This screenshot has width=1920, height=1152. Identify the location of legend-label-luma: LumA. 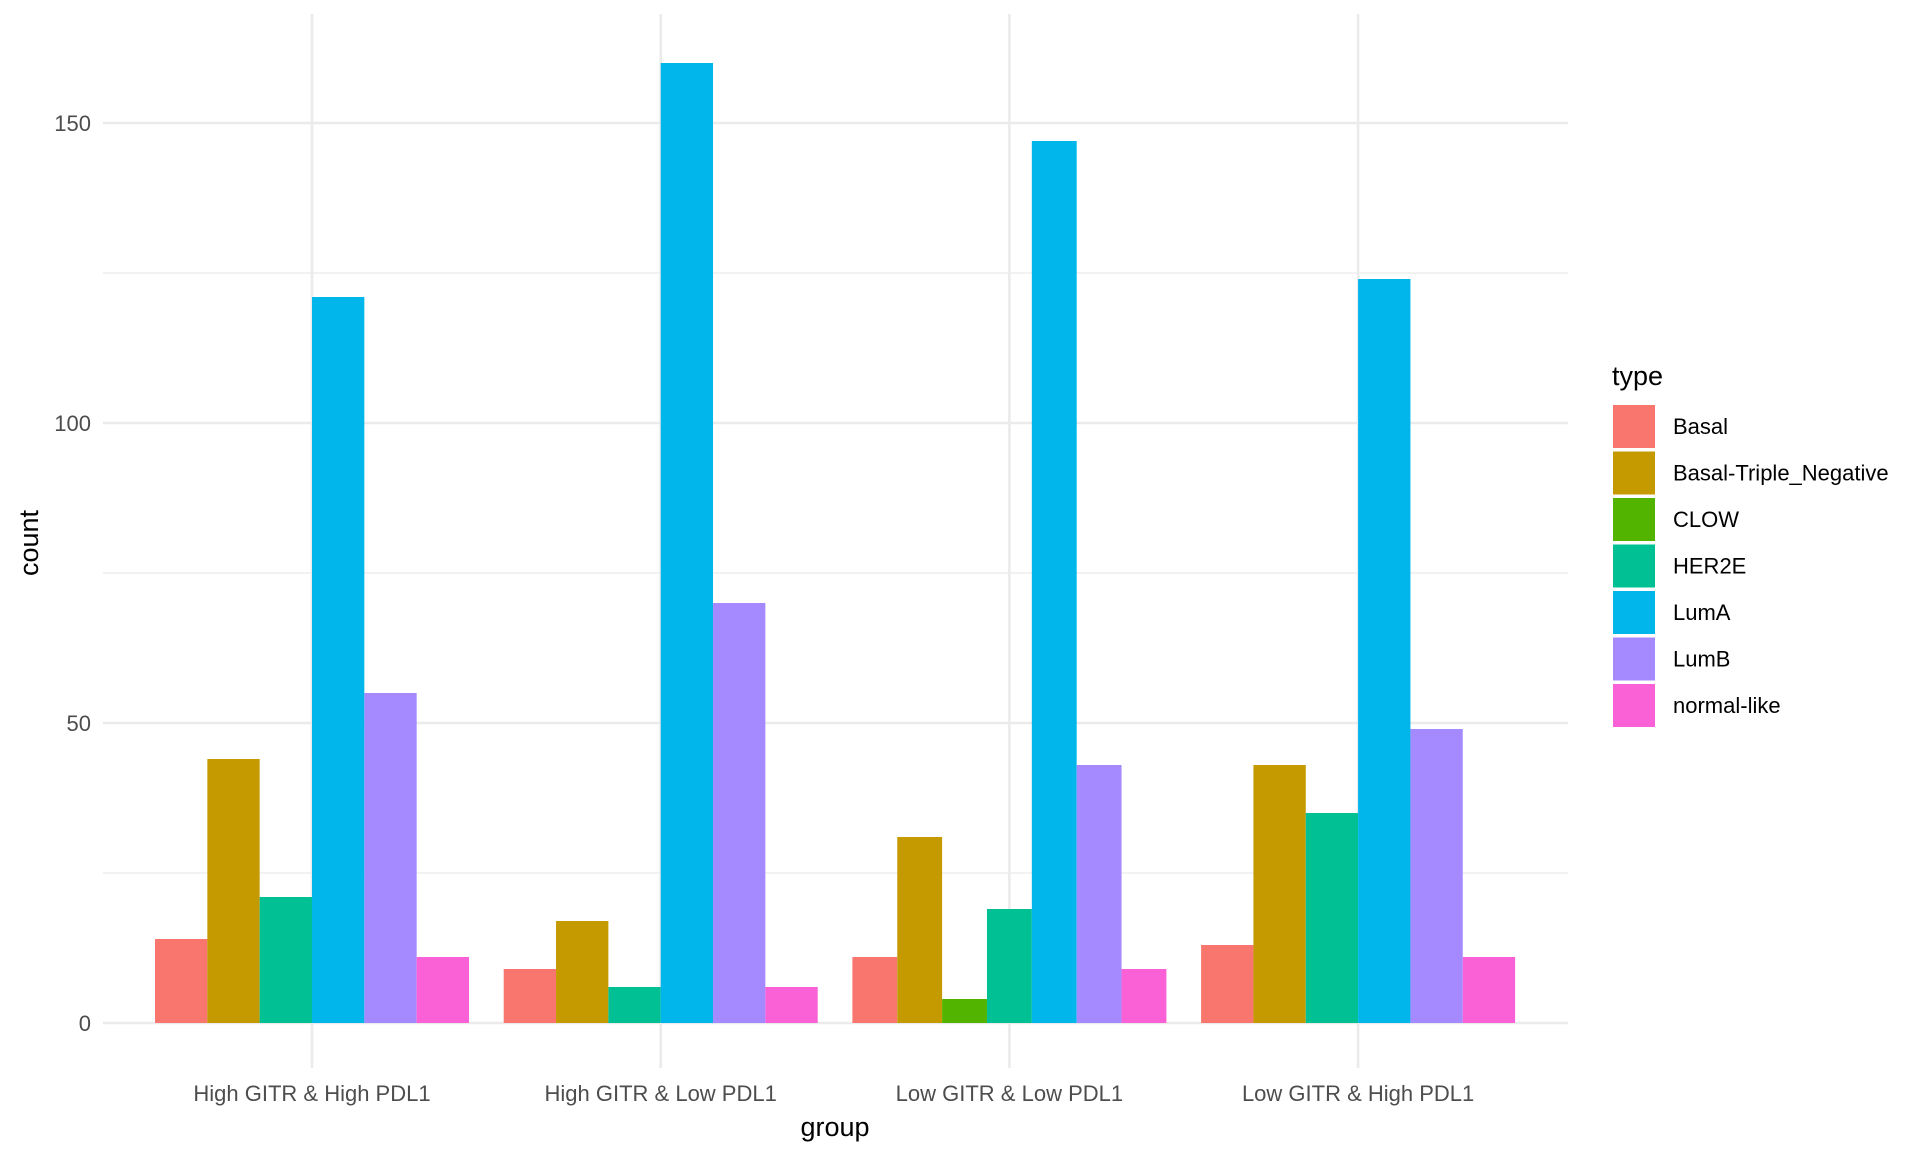
(1702, 612).